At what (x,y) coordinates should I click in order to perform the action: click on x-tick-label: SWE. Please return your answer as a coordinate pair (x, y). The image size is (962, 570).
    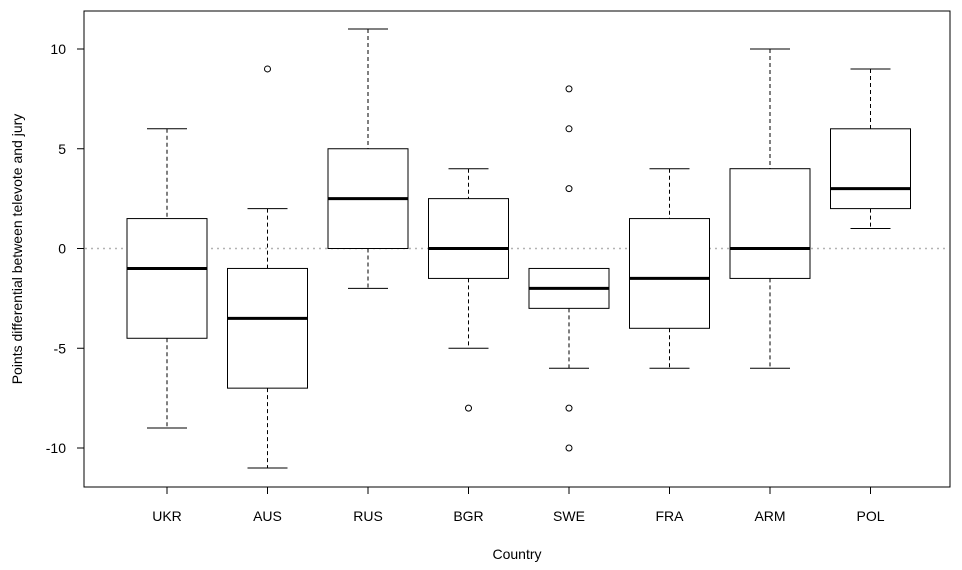
    Looking at the image, I should click on (569, 516).